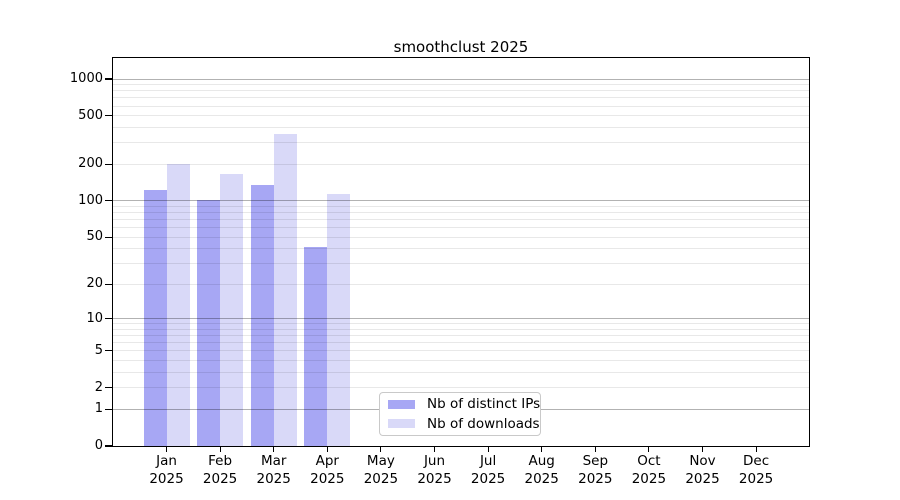  What do you see at coordinates (484, 404) in the screenshot?
I see `legend-label: Nb of distinct IPs` at bounding box center [484, 404].